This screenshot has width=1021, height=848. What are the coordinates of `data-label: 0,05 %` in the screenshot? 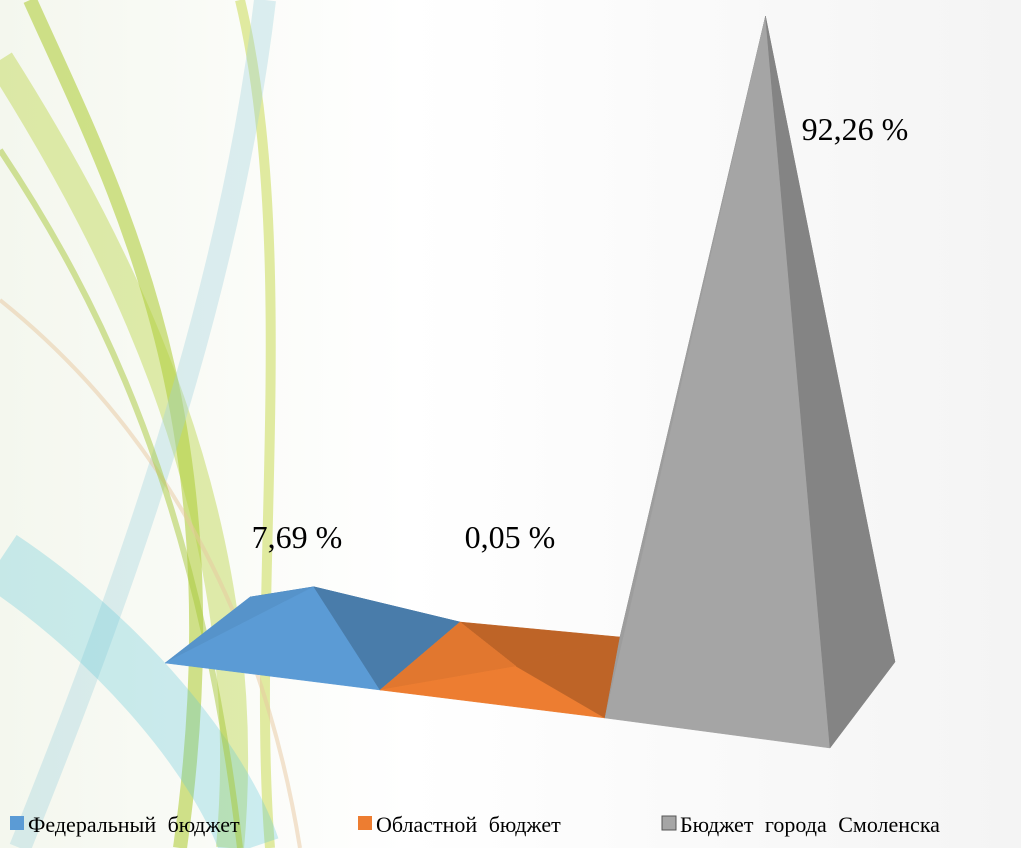 It's located at (510, 537).